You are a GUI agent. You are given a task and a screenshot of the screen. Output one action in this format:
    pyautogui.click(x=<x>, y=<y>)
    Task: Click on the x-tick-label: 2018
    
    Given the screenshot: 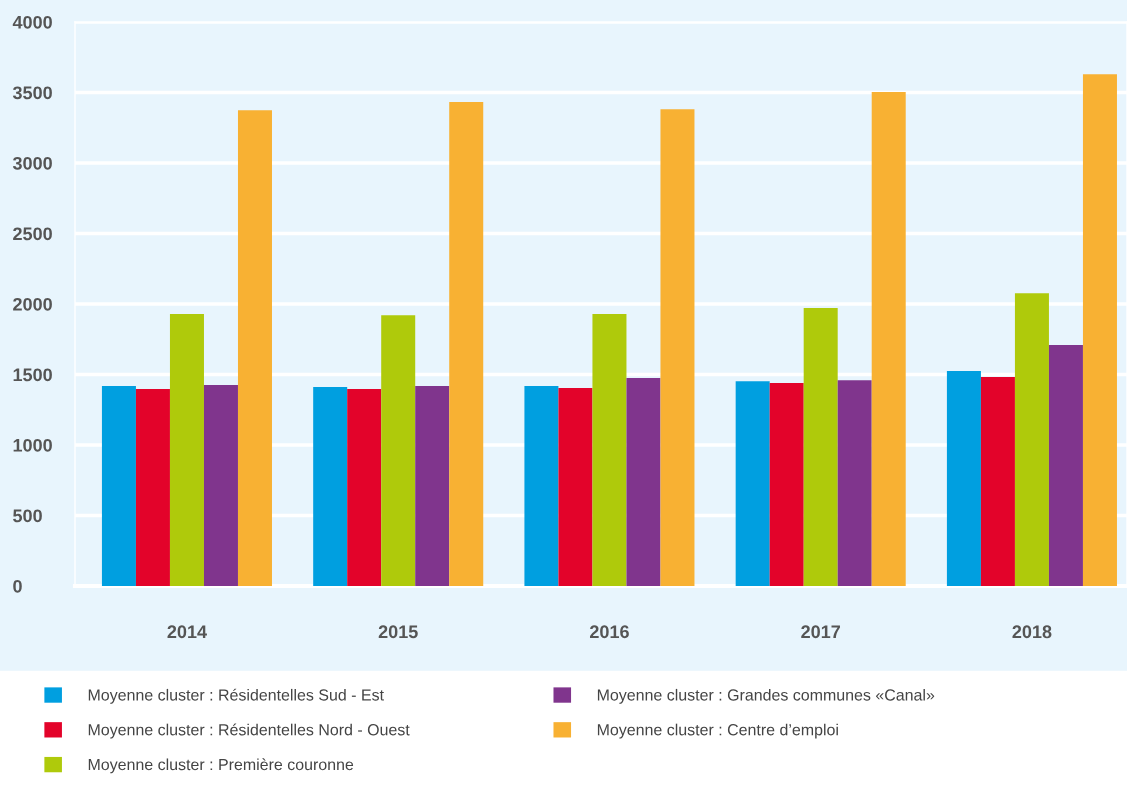 What is the action you would take?
    pyautogui.click(x=1032, y=632)
    